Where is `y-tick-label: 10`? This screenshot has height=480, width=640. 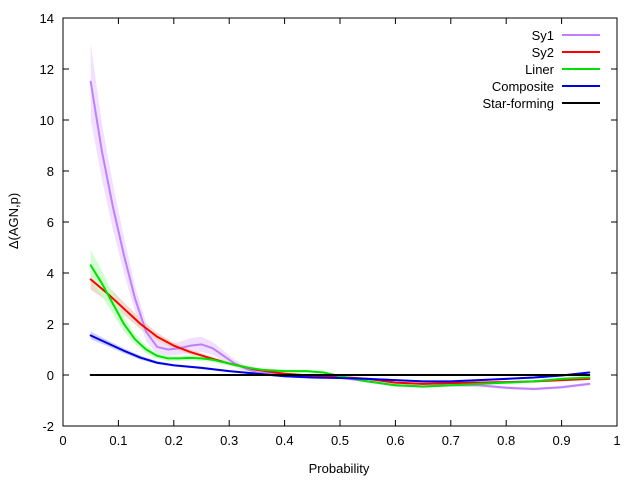
y-tick-label: 10 is located at coordinates (47, 120).